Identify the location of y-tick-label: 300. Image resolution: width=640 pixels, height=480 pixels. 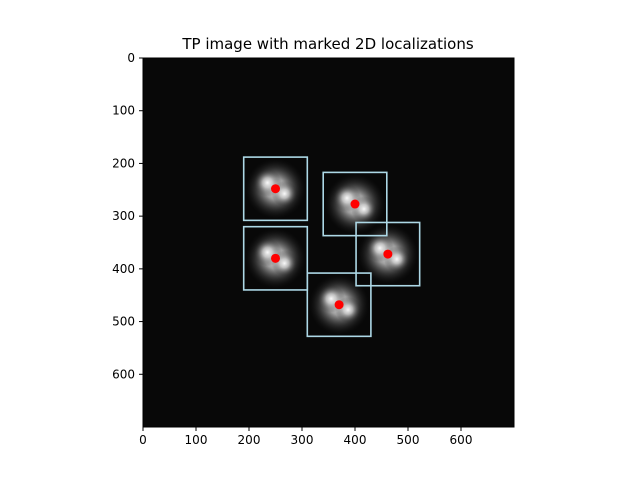
(123, 216).